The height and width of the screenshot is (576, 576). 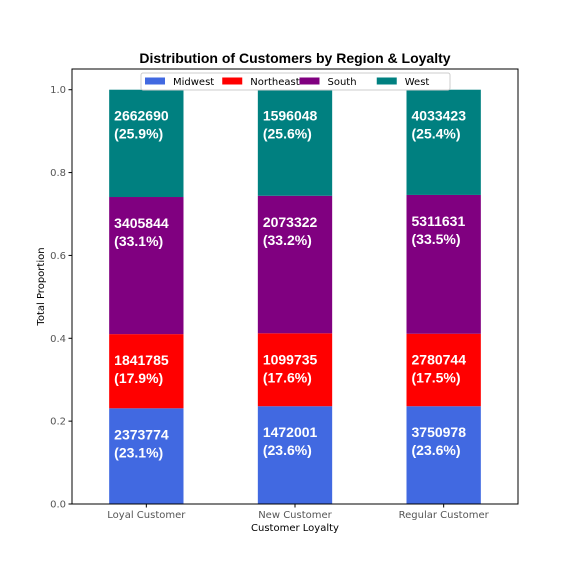 I want to click on data-label-percent: (23.1%), so click(x=138, y=452).